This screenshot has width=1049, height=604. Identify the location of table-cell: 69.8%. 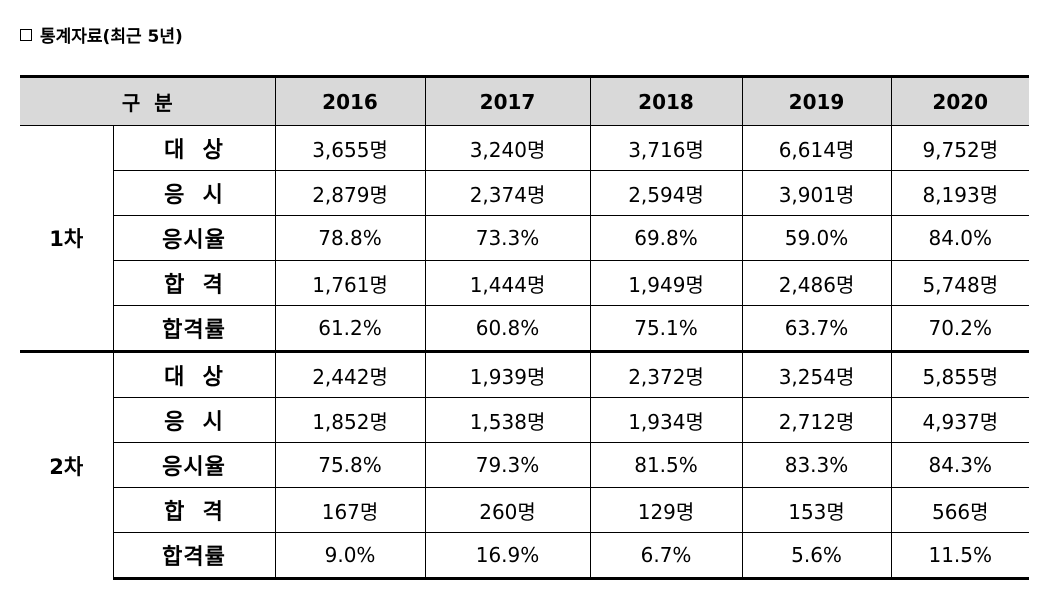
(666, 238).